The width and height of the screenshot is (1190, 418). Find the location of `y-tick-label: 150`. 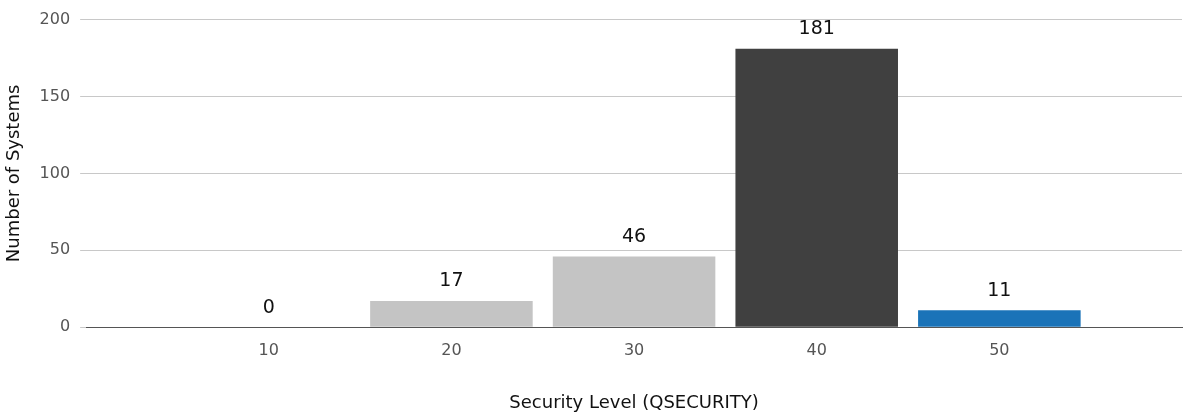

y-tick-label: 150 is located at coordinates (55, 95).